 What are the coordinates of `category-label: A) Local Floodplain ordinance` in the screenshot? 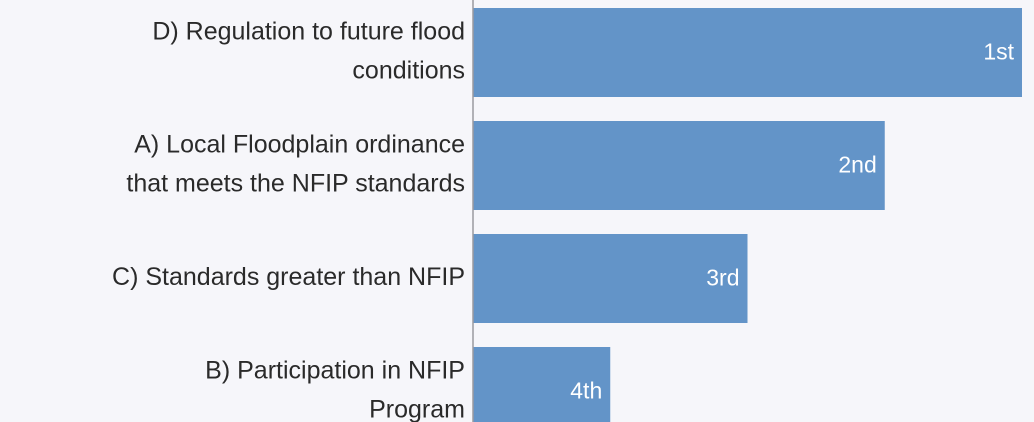 It's located at (299, 145).